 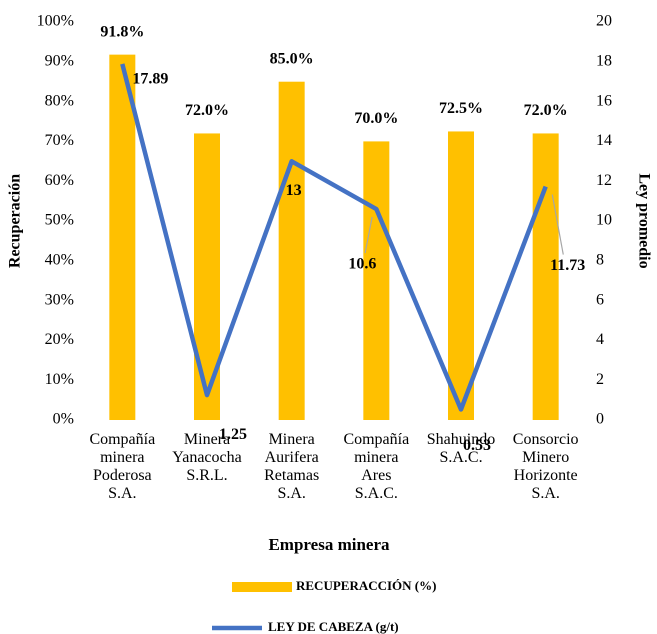 I want to click on y2-tick-label: 10, so click(x=604, y=220).